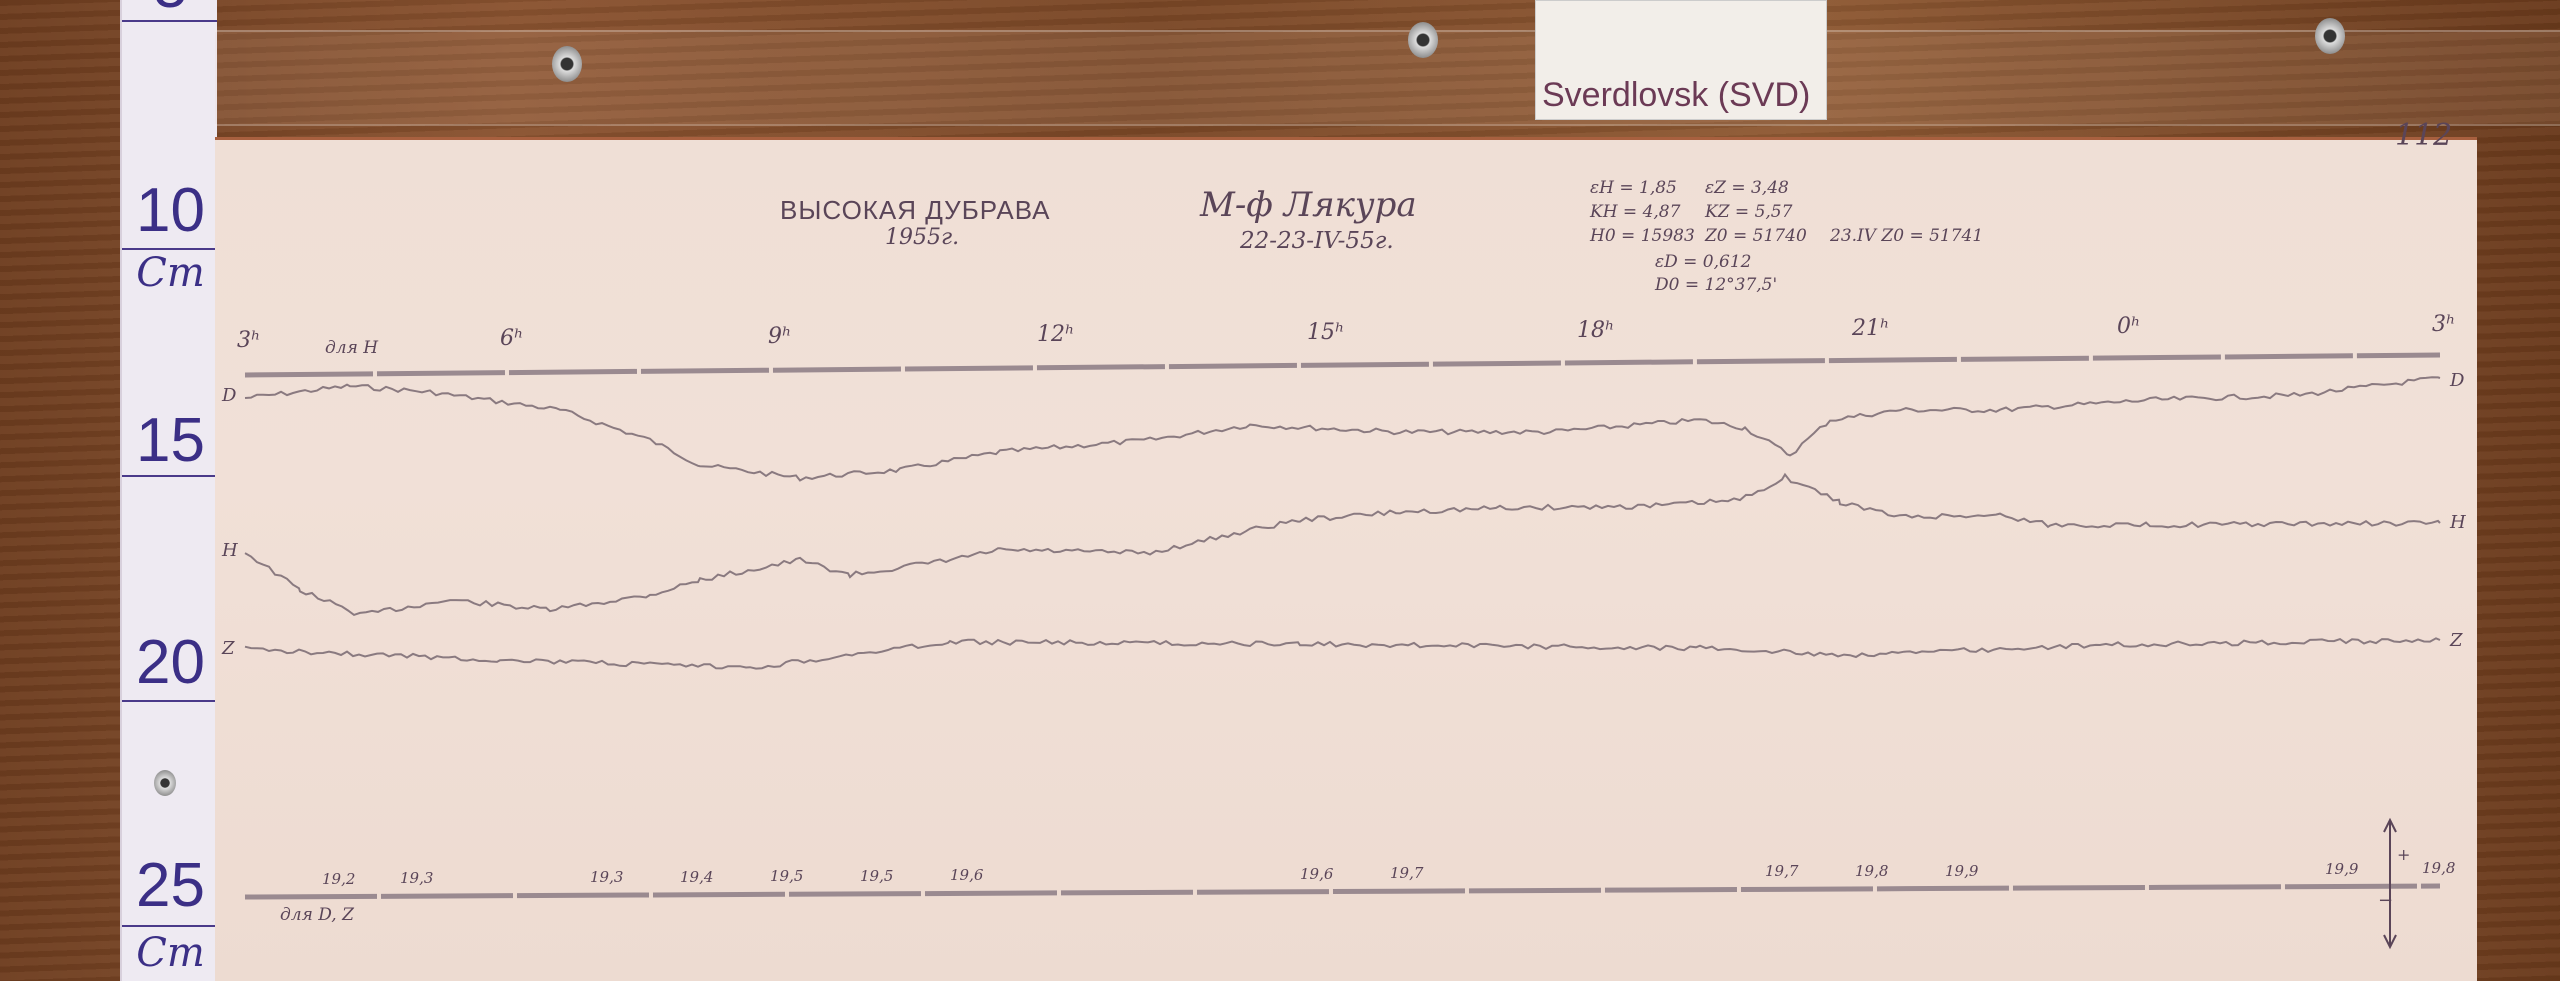 This screenshot has height=981, width=2560. I want to click on hour-label: 15ʰ, so click(1326, 332).